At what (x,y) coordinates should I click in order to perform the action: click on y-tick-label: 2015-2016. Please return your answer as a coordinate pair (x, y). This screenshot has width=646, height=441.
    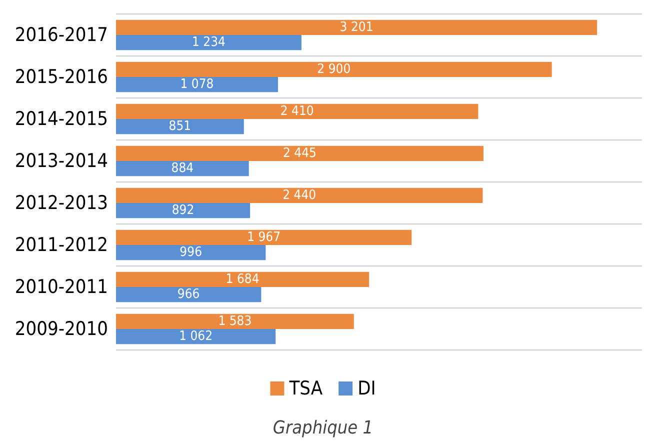
    Looking at the image, I should click on (61, 77).